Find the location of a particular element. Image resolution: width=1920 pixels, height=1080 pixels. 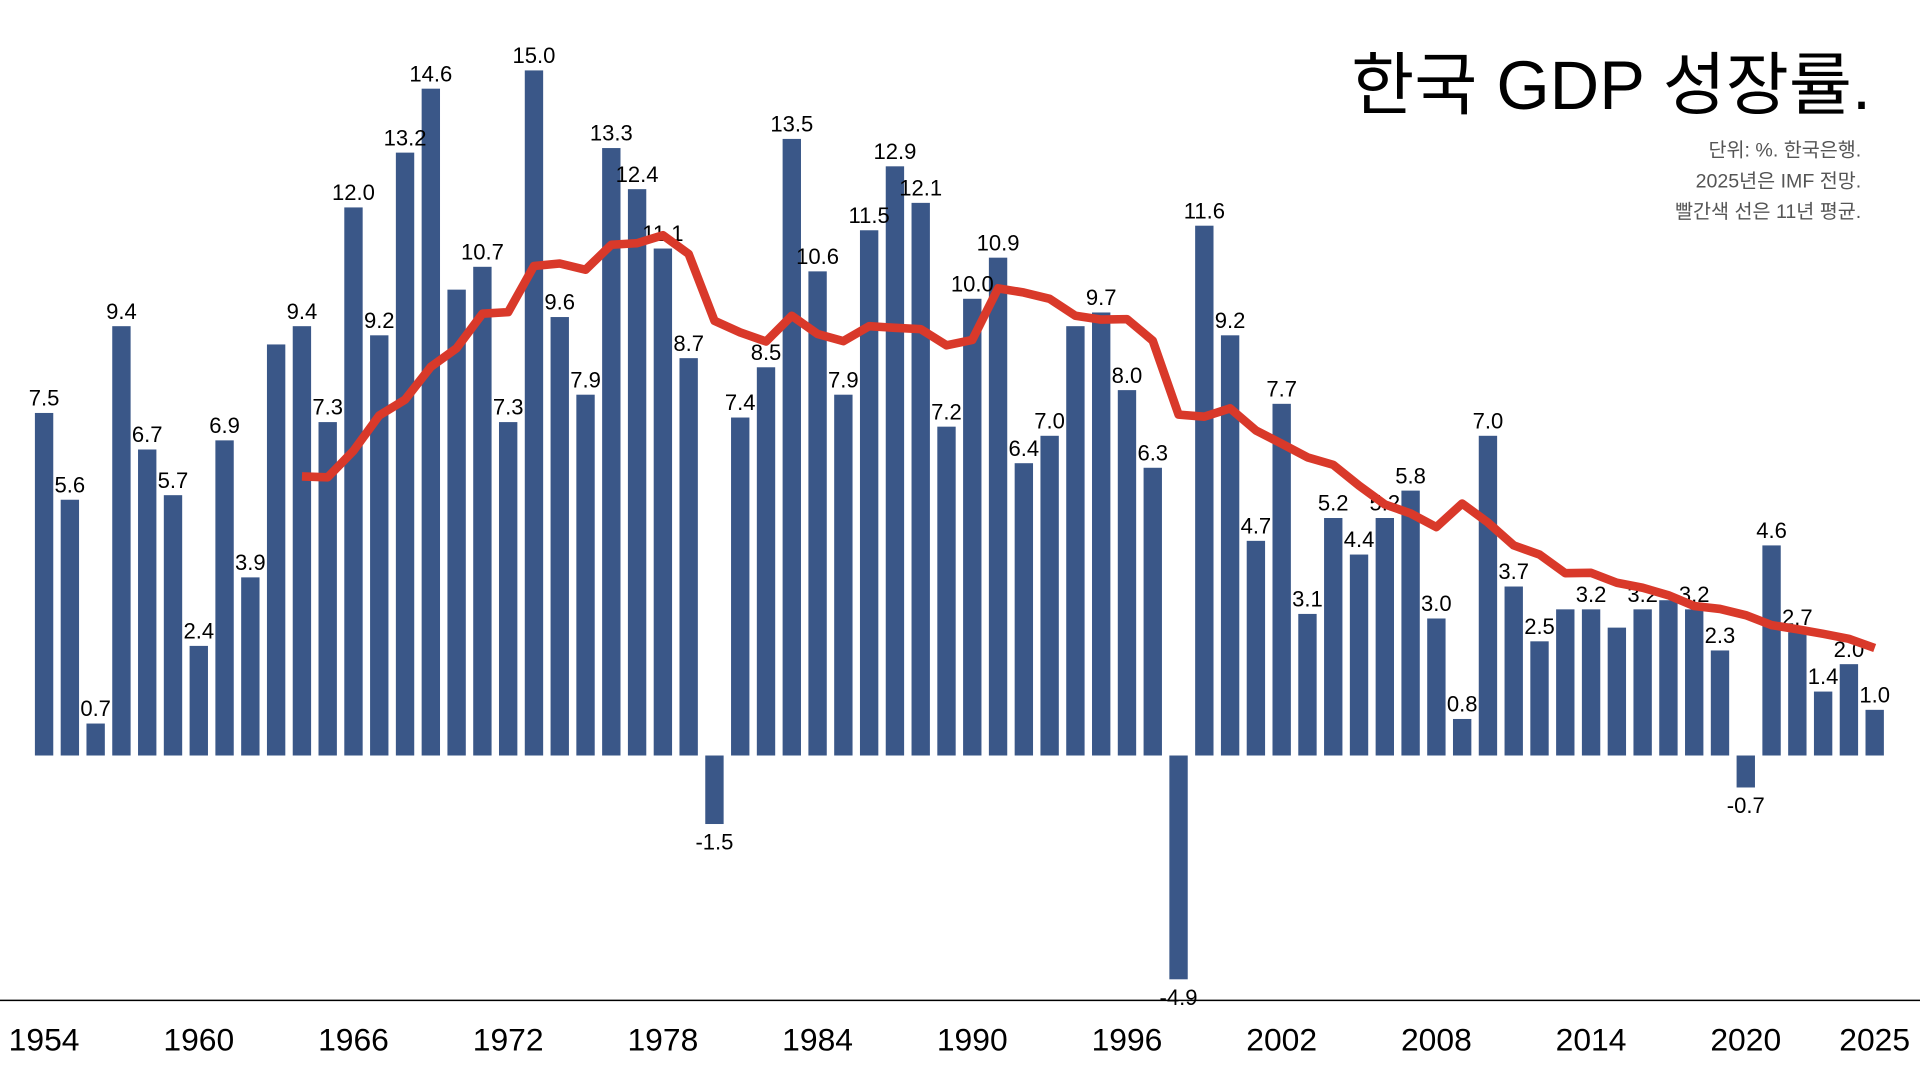

bar-1987 is located at coordinates (895, 461).